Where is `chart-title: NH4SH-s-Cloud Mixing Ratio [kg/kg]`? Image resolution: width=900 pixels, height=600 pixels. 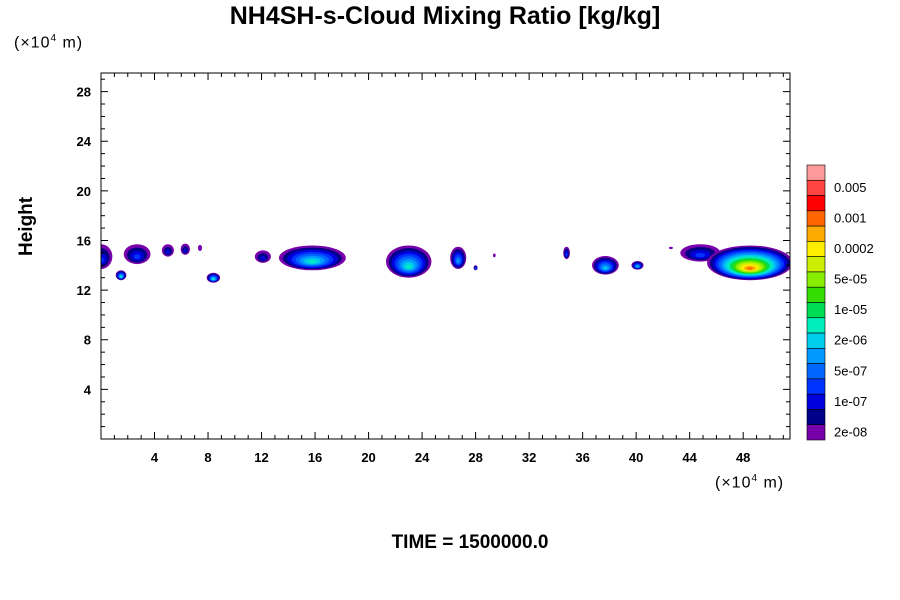
chart-title: NH4SH-s-Cloud Mixing Ratio [kg/kg] is located at coordinates (445, 16).